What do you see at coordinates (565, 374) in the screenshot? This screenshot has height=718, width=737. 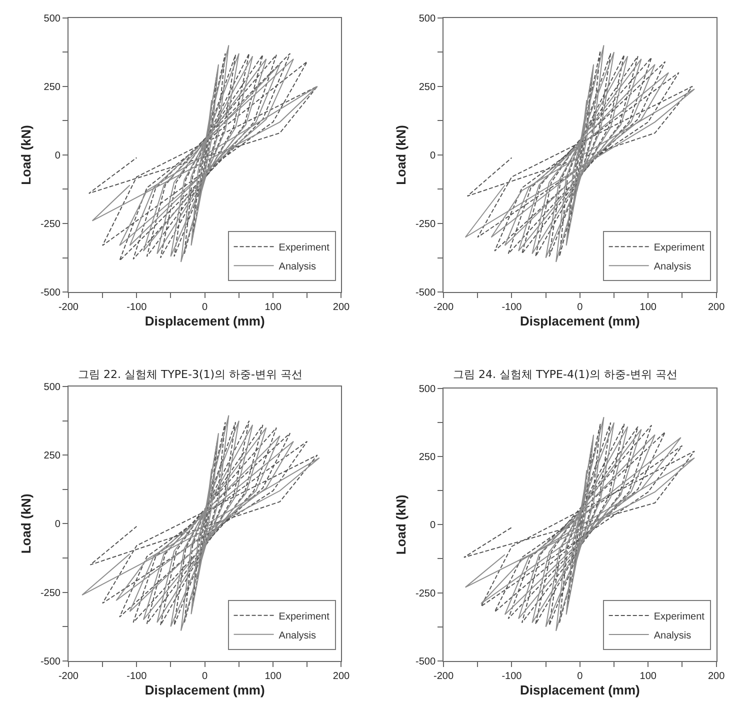 I see `caption: 그림 24. 실험체 TYPE-4(1)의 하중-변위 곡선` at bounding box center [565, 374].